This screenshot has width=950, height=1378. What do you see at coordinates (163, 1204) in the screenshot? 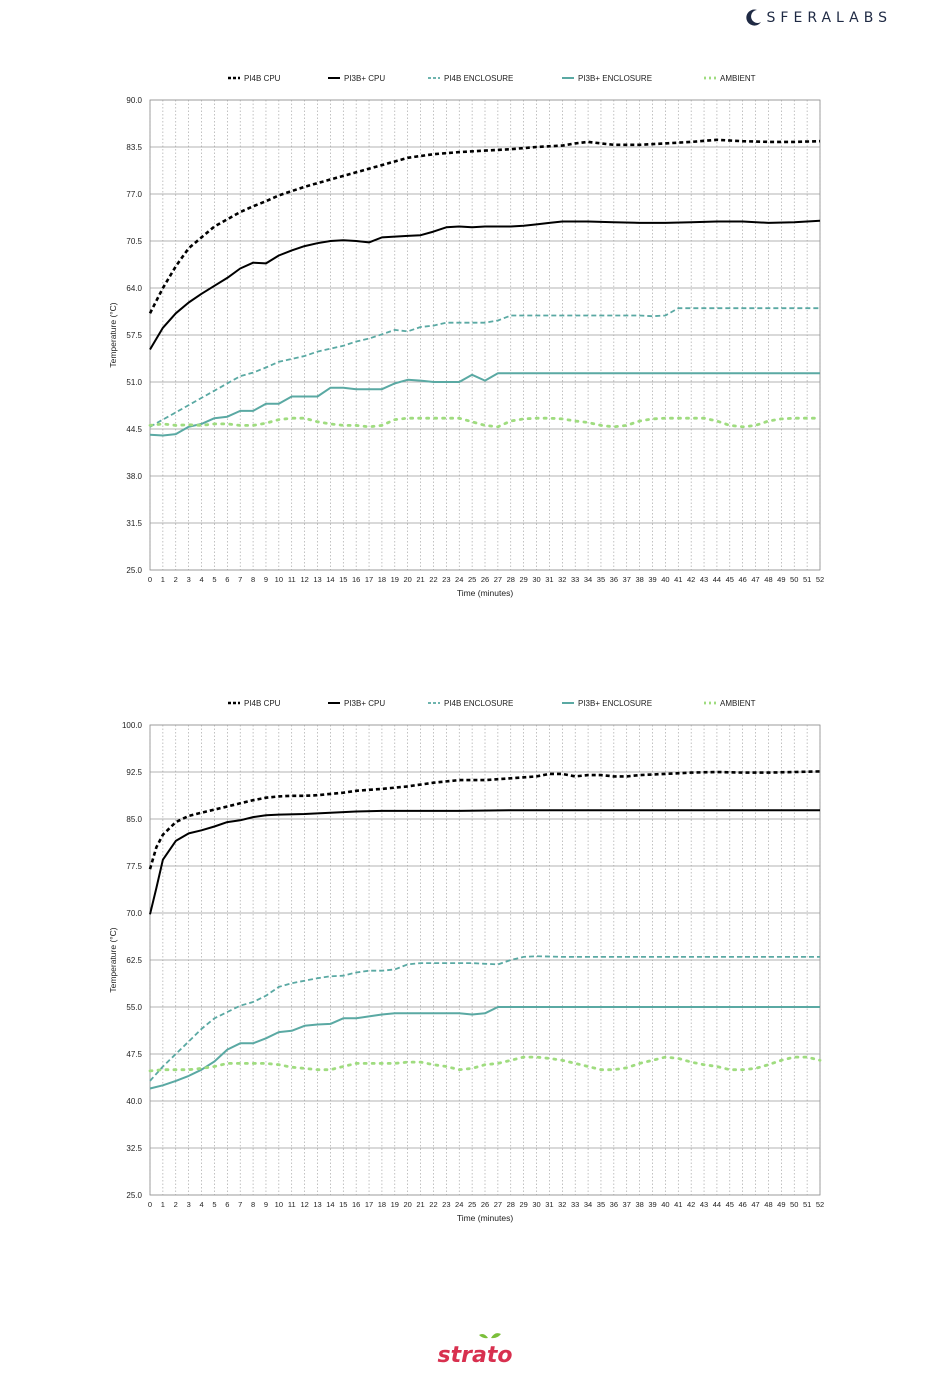
I see `x-tick-label: 1` at bounding box center [163, 1204].